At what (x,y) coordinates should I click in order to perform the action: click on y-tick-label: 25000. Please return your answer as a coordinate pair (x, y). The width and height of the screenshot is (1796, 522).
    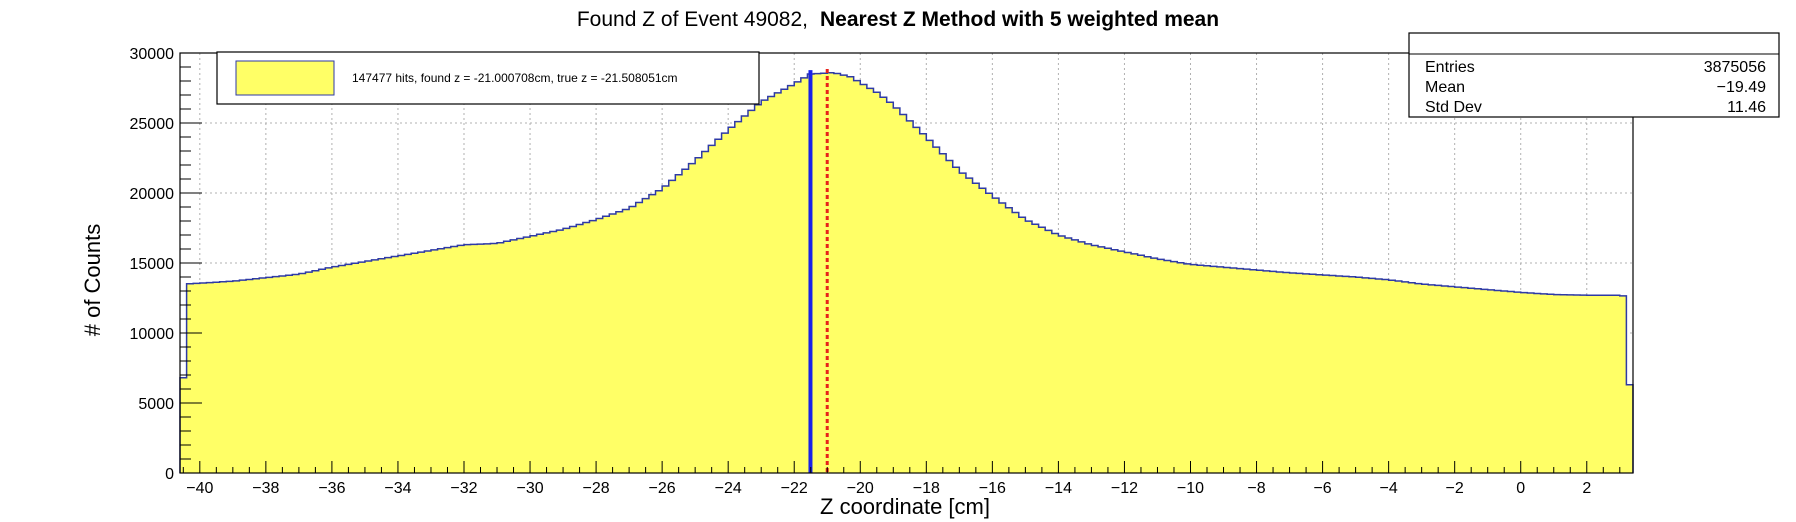
    Looking at the image, I should click on (152, 124).